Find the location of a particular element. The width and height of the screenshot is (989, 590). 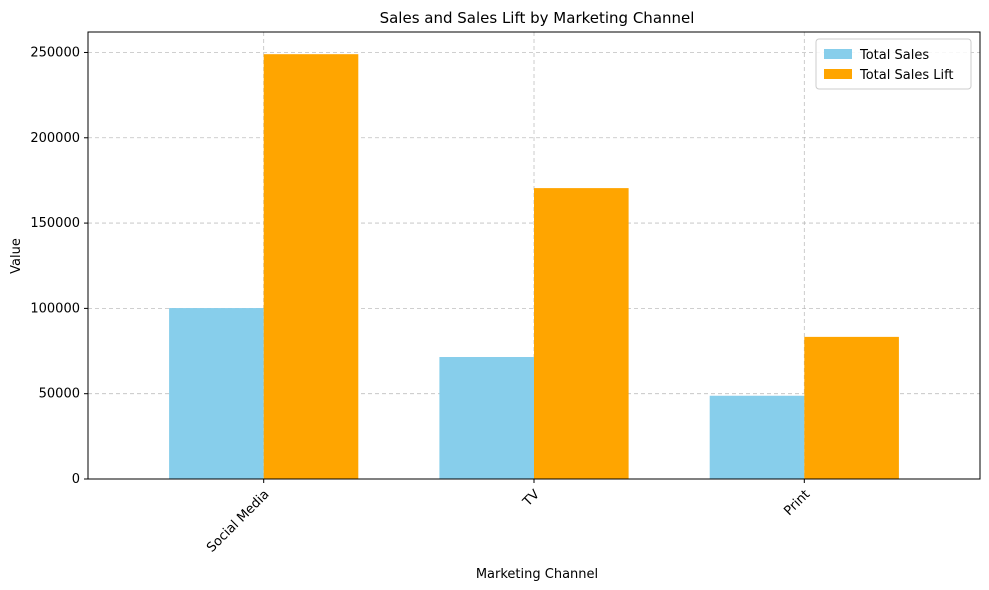

x-tick-label: TV is located at coordinates (531, 498).